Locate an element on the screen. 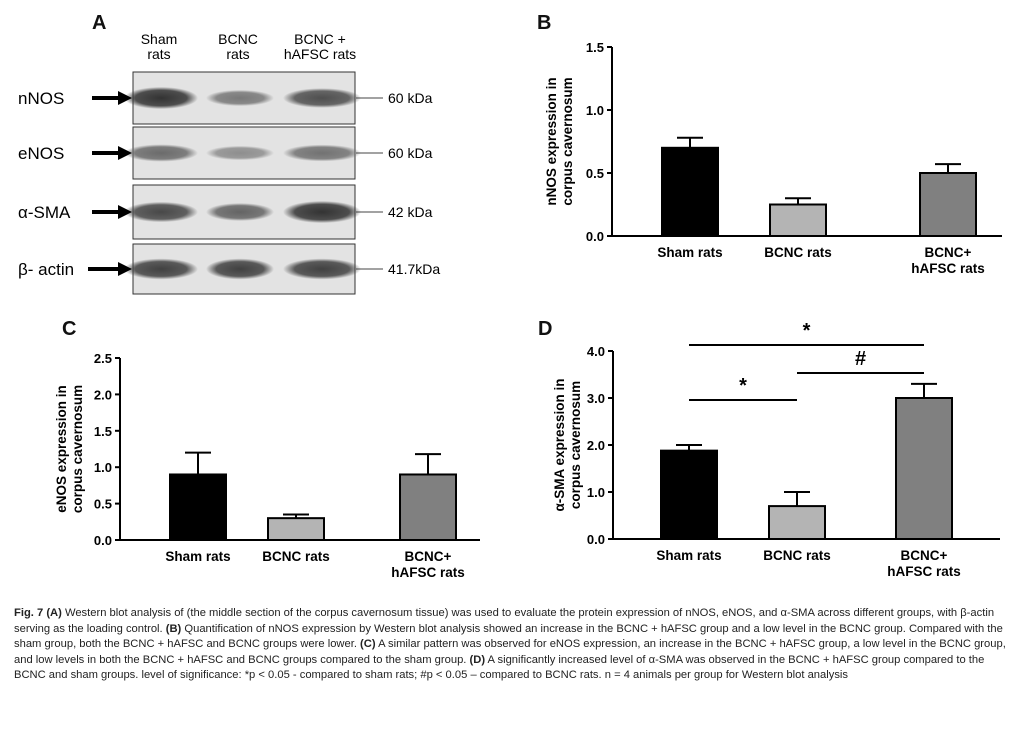 The width and height of the screenshot is (1025, 736). caption-fig-label: Fig. 7 is located at coordinates (29, 613).